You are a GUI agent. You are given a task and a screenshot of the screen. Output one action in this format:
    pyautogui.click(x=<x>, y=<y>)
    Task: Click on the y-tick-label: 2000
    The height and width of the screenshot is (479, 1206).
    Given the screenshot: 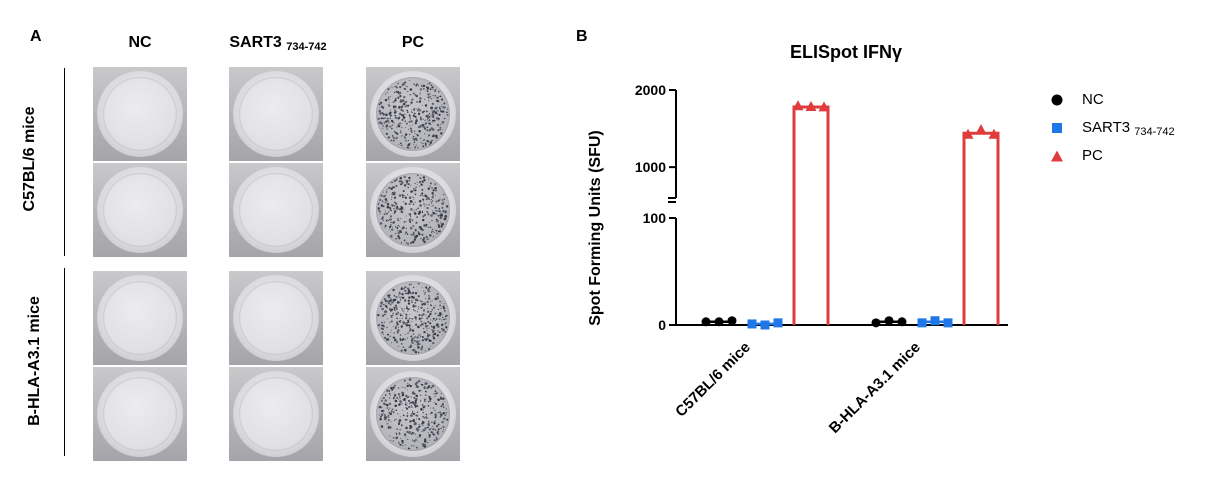 What is the action you would take?
    pyautogui.click(x=650, y=90)
    